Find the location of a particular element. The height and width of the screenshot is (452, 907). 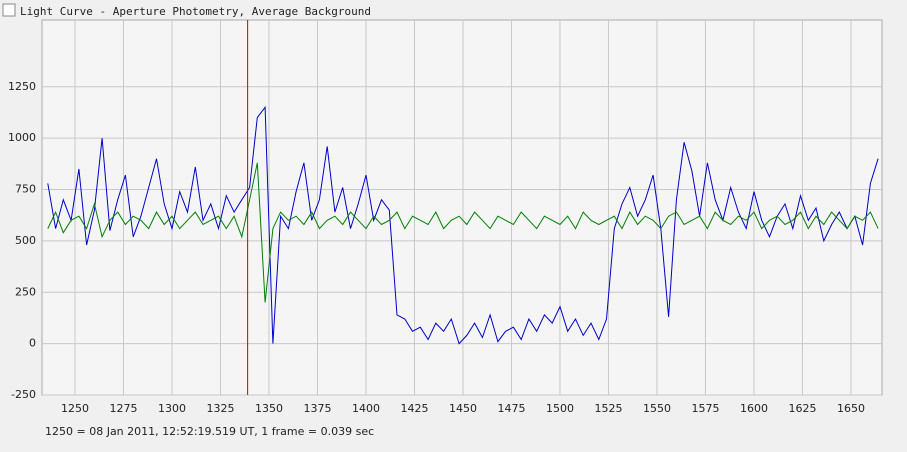

y-tick-label: 250 is located at coordinates (25, 291).